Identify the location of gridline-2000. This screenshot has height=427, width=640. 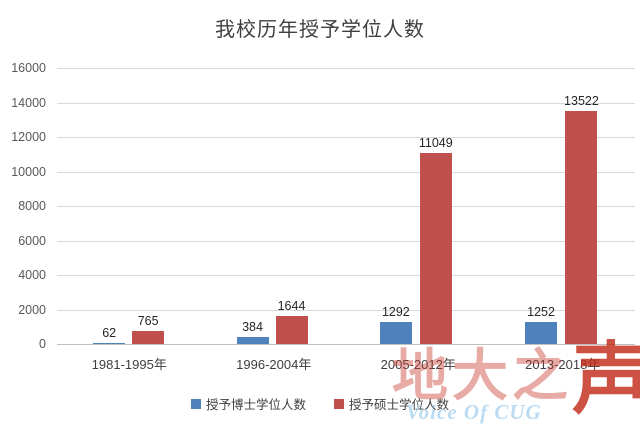
(346, 310).